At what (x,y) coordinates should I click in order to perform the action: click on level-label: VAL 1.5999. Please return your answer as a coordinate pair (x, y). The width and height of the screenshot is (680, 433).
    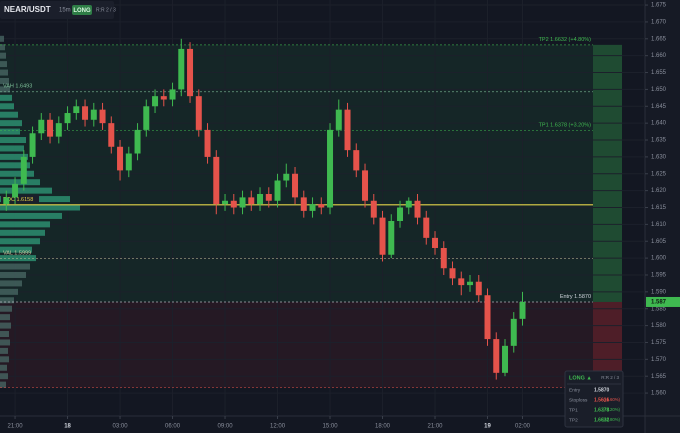
    Looking at the image, I should click on (17, 253).